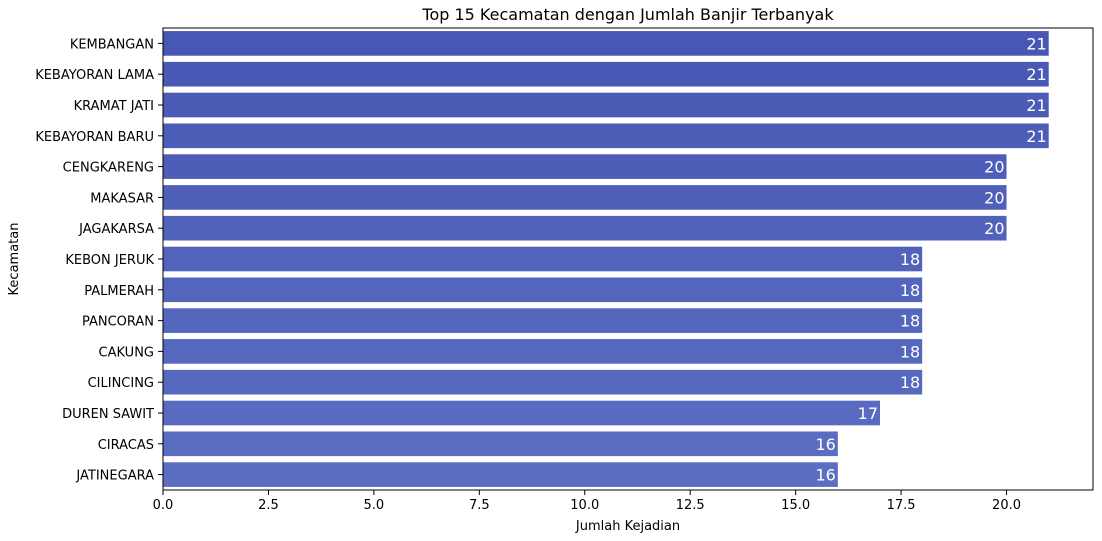  Describe the element at coordinates (108, 168) in the screenshot. I see `y-tick-label: CENGKARENG` at that location.